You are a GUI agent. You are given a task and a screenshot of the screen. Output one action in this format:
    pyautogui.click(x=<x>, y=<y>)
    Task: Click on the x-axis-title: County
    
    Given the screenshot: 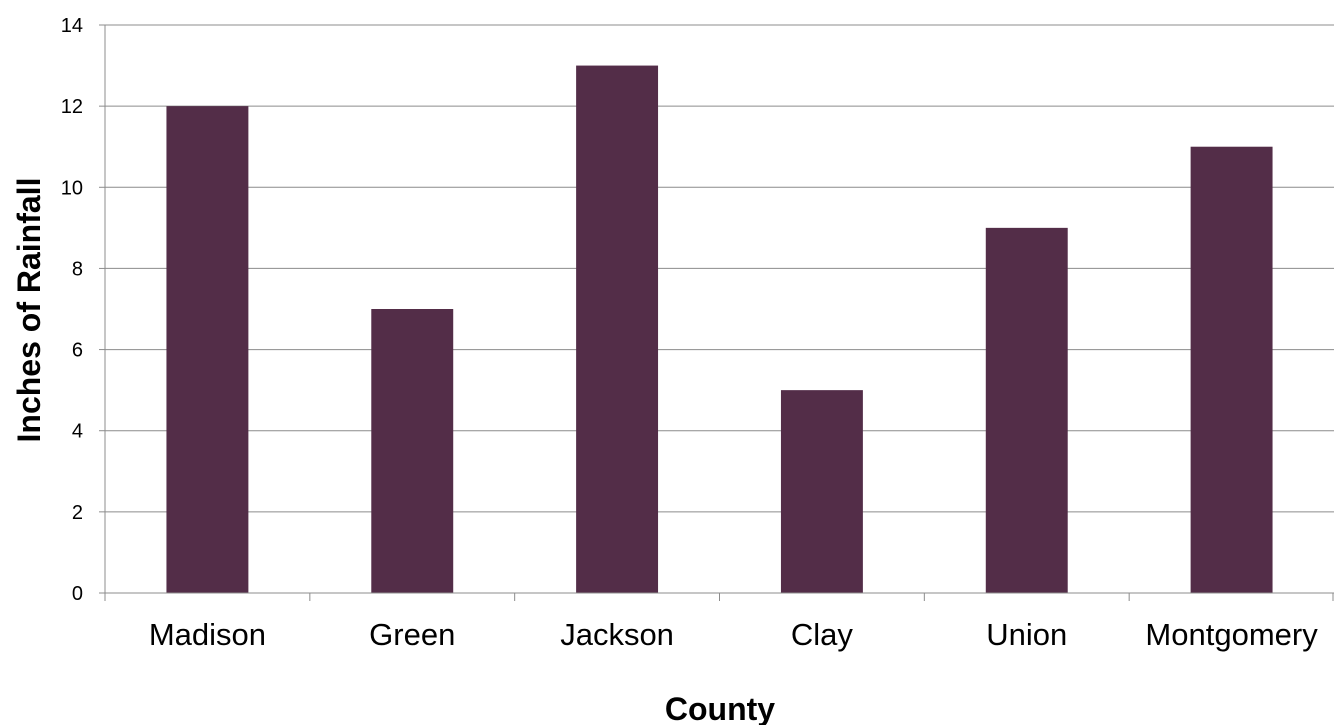 What is the action you would take?
    pyautogui.click(x=720, y=708)
    